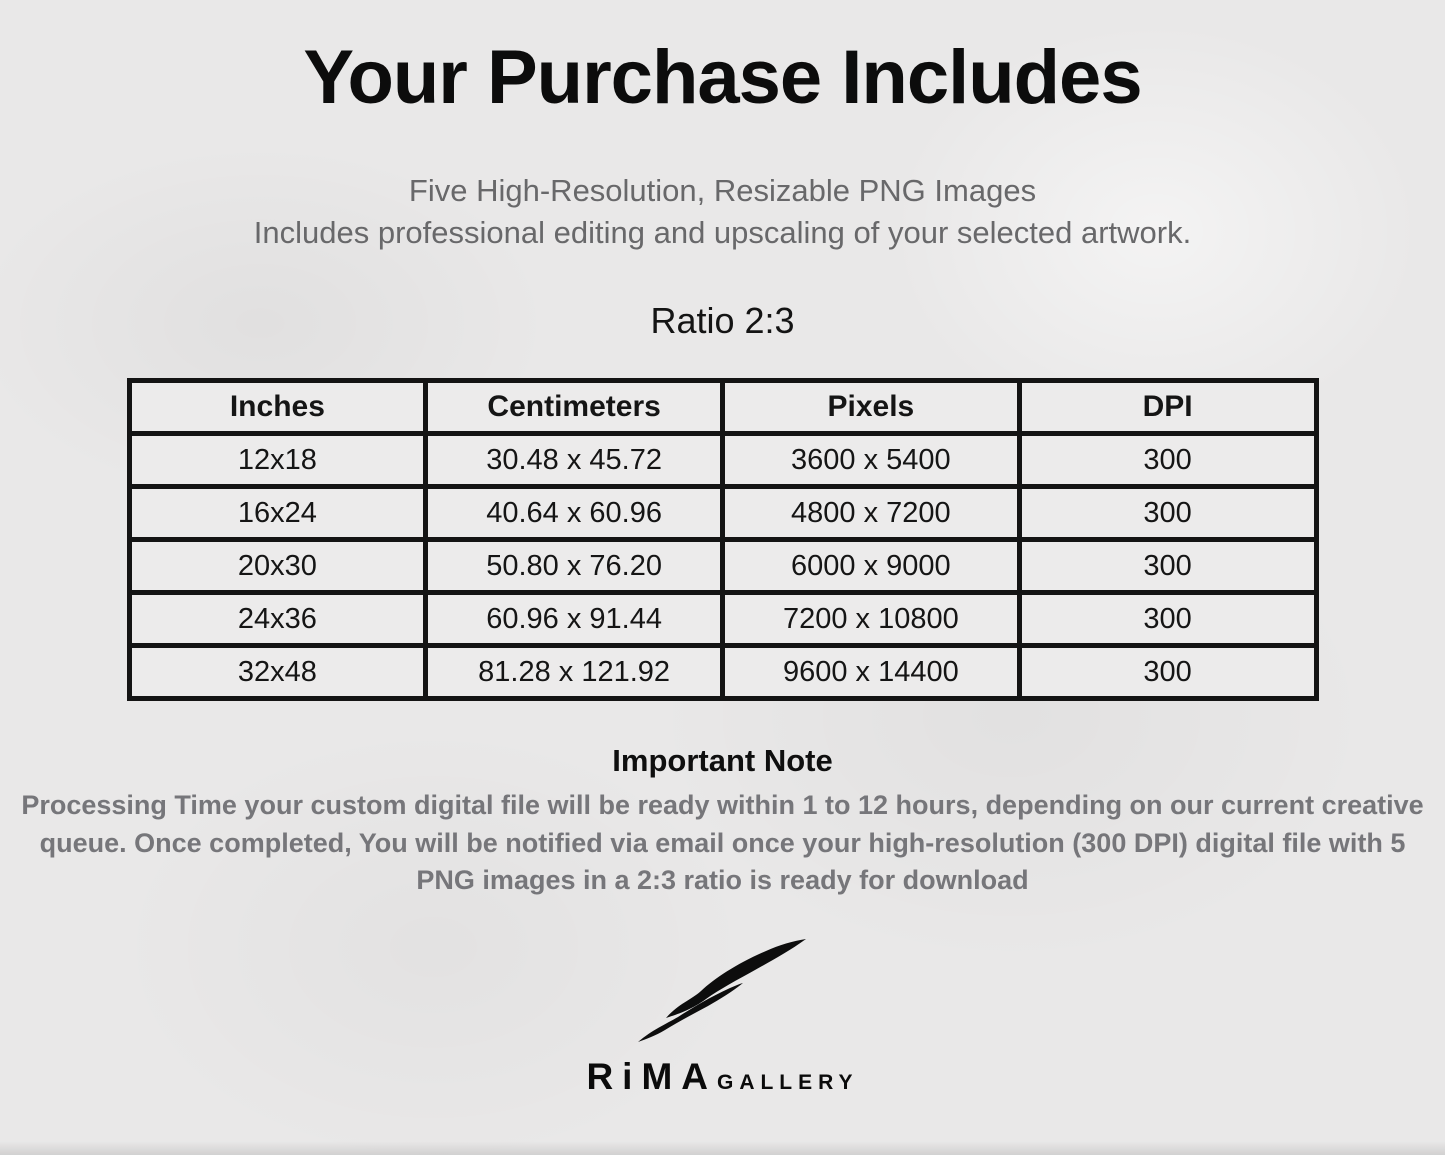  I want to click on important-note-heading: Important Note, so click(722, 760).